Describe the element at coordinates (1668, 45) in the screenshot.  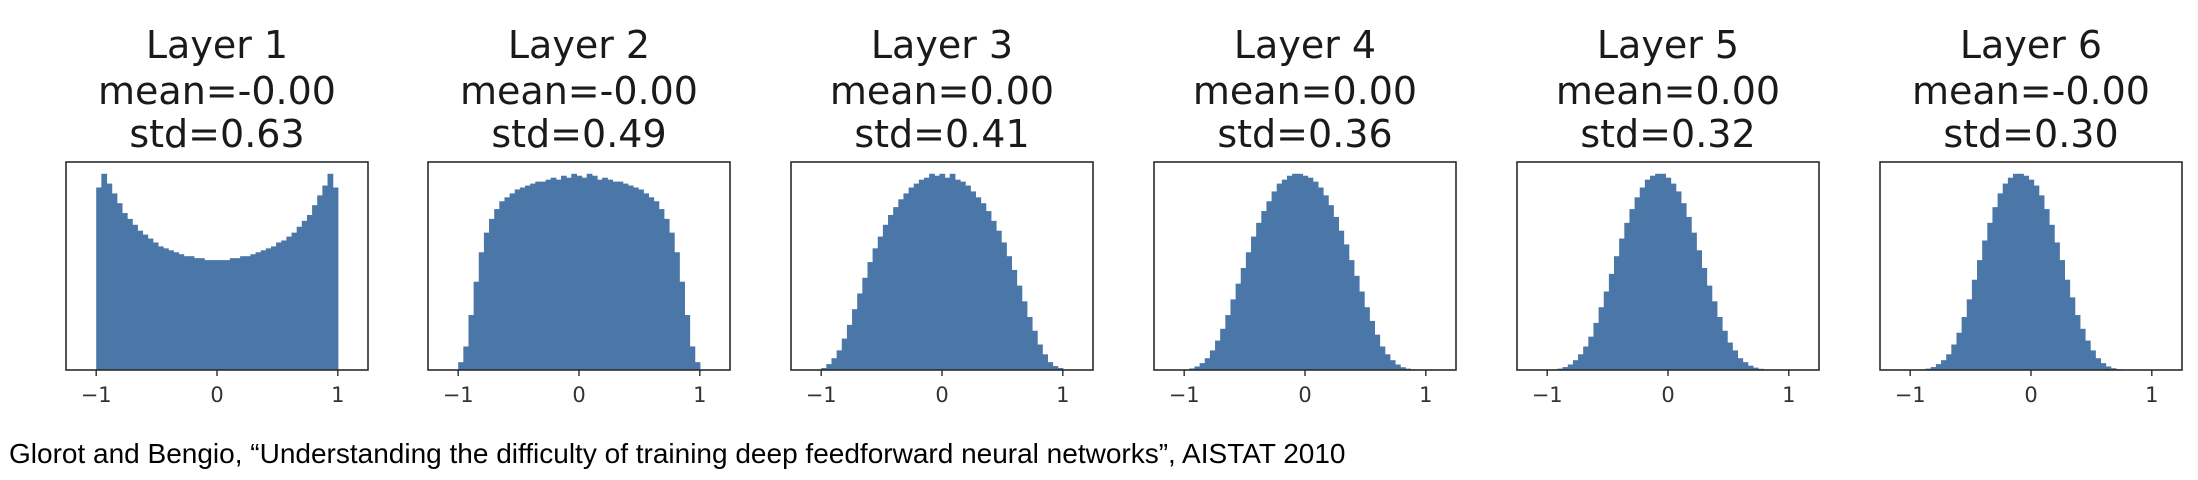
I see `panel-title: Layer 5` at that location.